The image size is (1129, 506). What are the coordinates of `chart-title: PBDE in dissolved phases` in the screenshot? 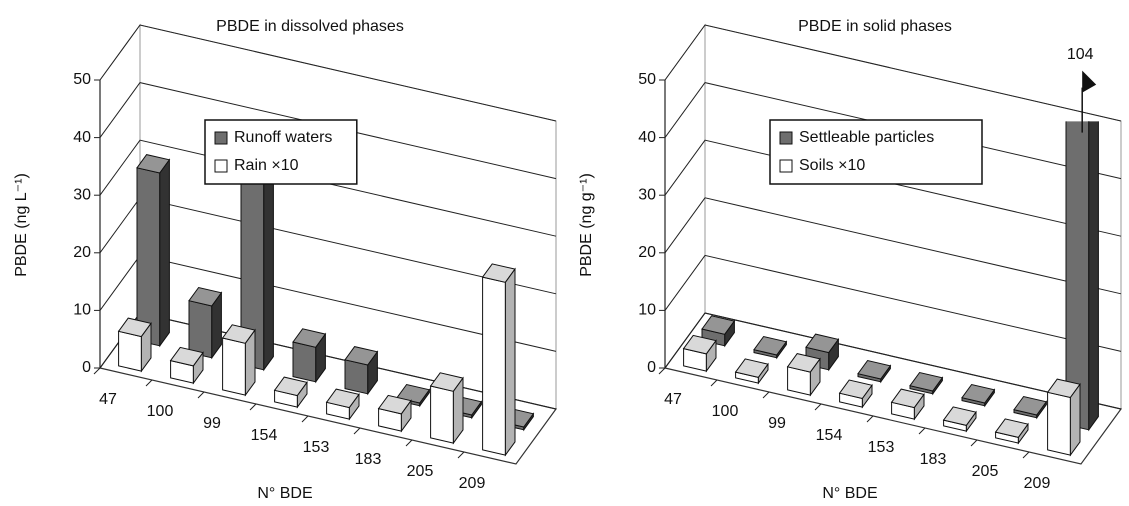 It's located at (310, 26).